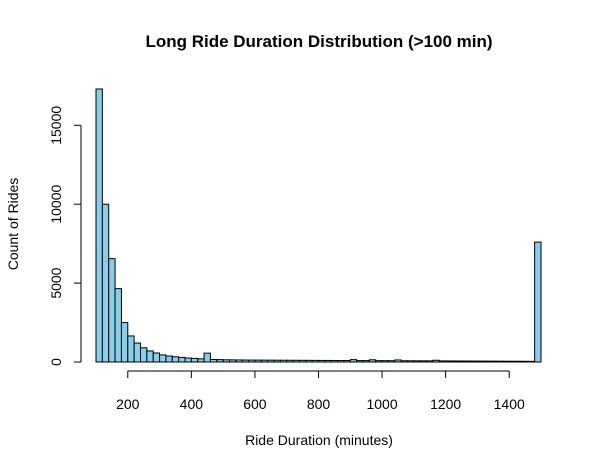  What do you see at coordinates (192, 404) in the screenshot?
I see `x-tick-label: 400` at bounding box center [192, 404].